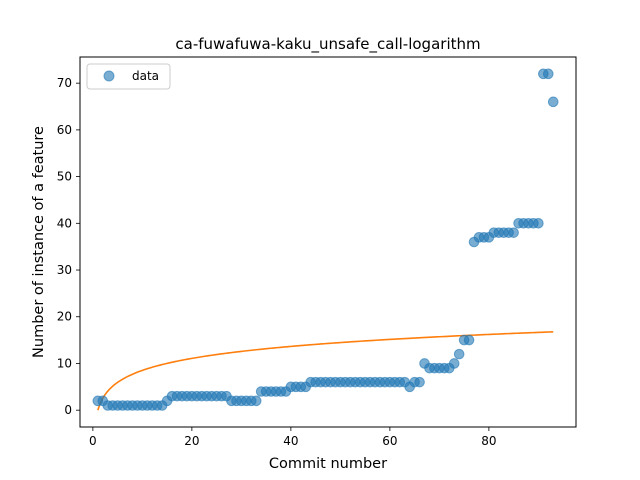 The image size is (640, 480). What do you see at coordinates (68, 246) in the screenshot?
I see `y-axis-ticks: 0 10 20 30 40 50 60 70` at bounding box center [68, 246].